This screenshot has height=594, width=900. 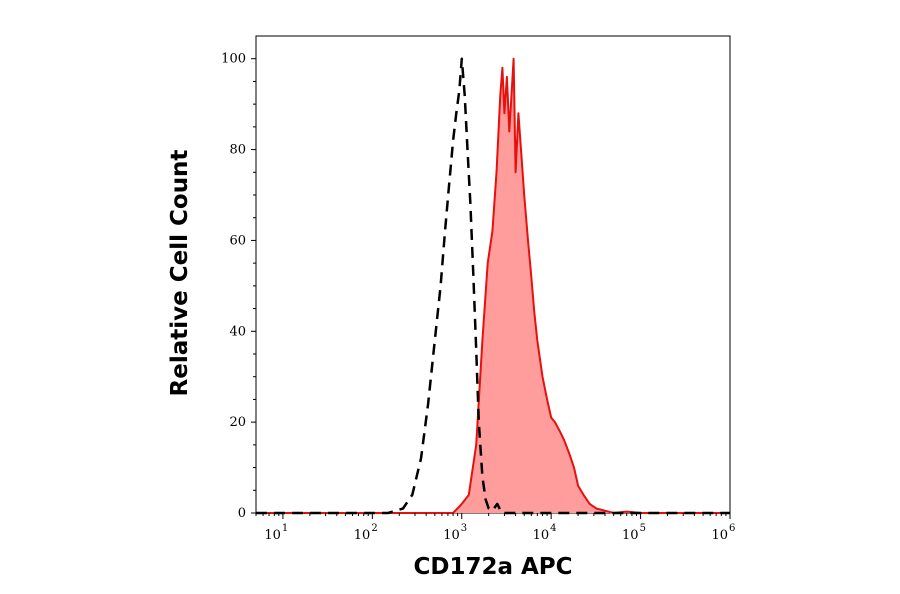 I want to click on x-tick-exponent-1: 1, so click(x=285, y=528).